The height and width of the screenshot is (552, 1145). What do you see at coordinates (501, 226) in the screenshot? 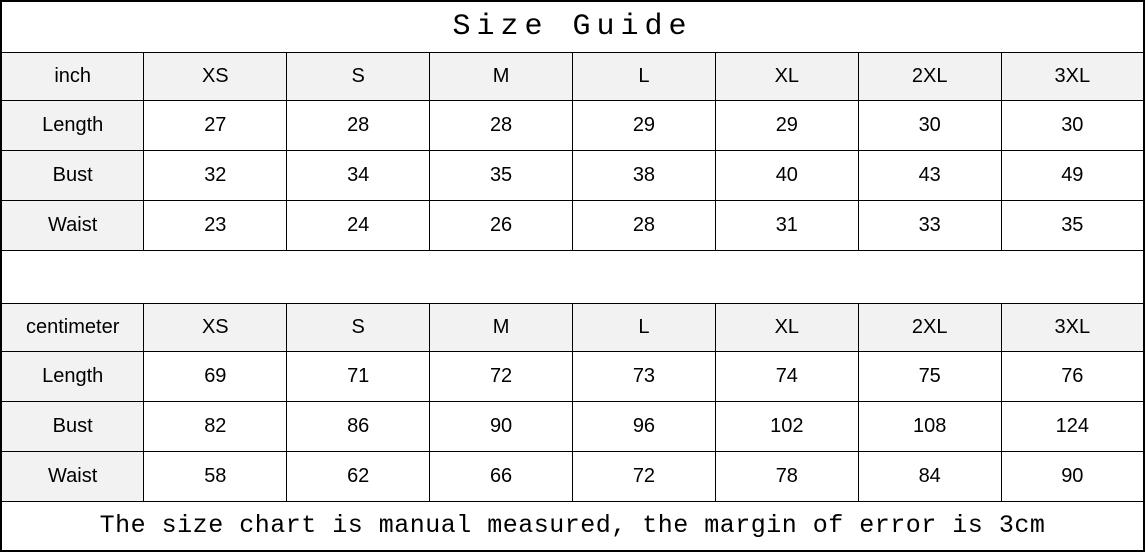
I see `value-cell: 26` at bounding box center [501, 226].